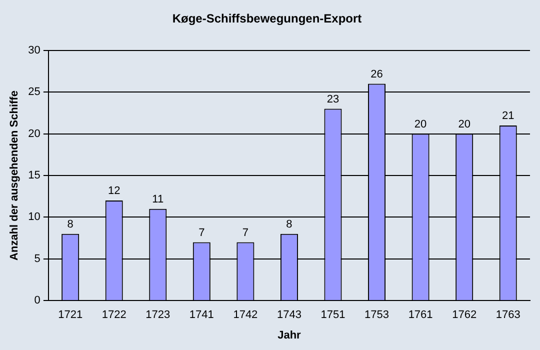 This screenshot has height=350, width=540. What do you see at coordinates (14, 175) in the screenshot?
I see `y-axis-title: Anzahl der ausgehenden Schiffe` at bounding box center [14, 175].